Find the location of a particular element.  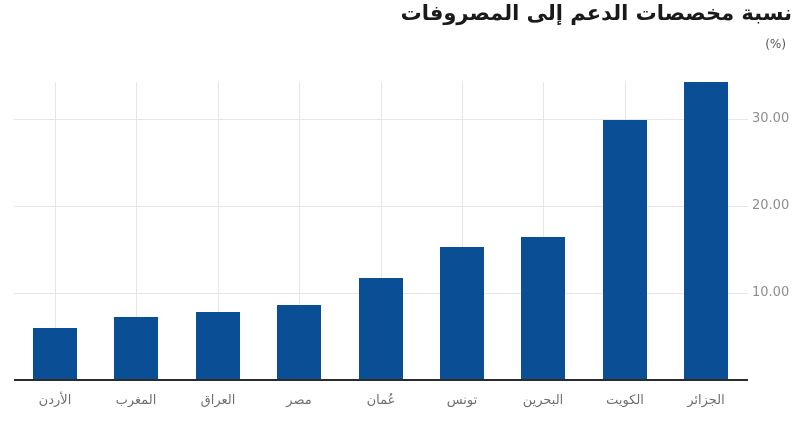

y-axis-tick-label: 20.00 is located at coordinates (771, 205).